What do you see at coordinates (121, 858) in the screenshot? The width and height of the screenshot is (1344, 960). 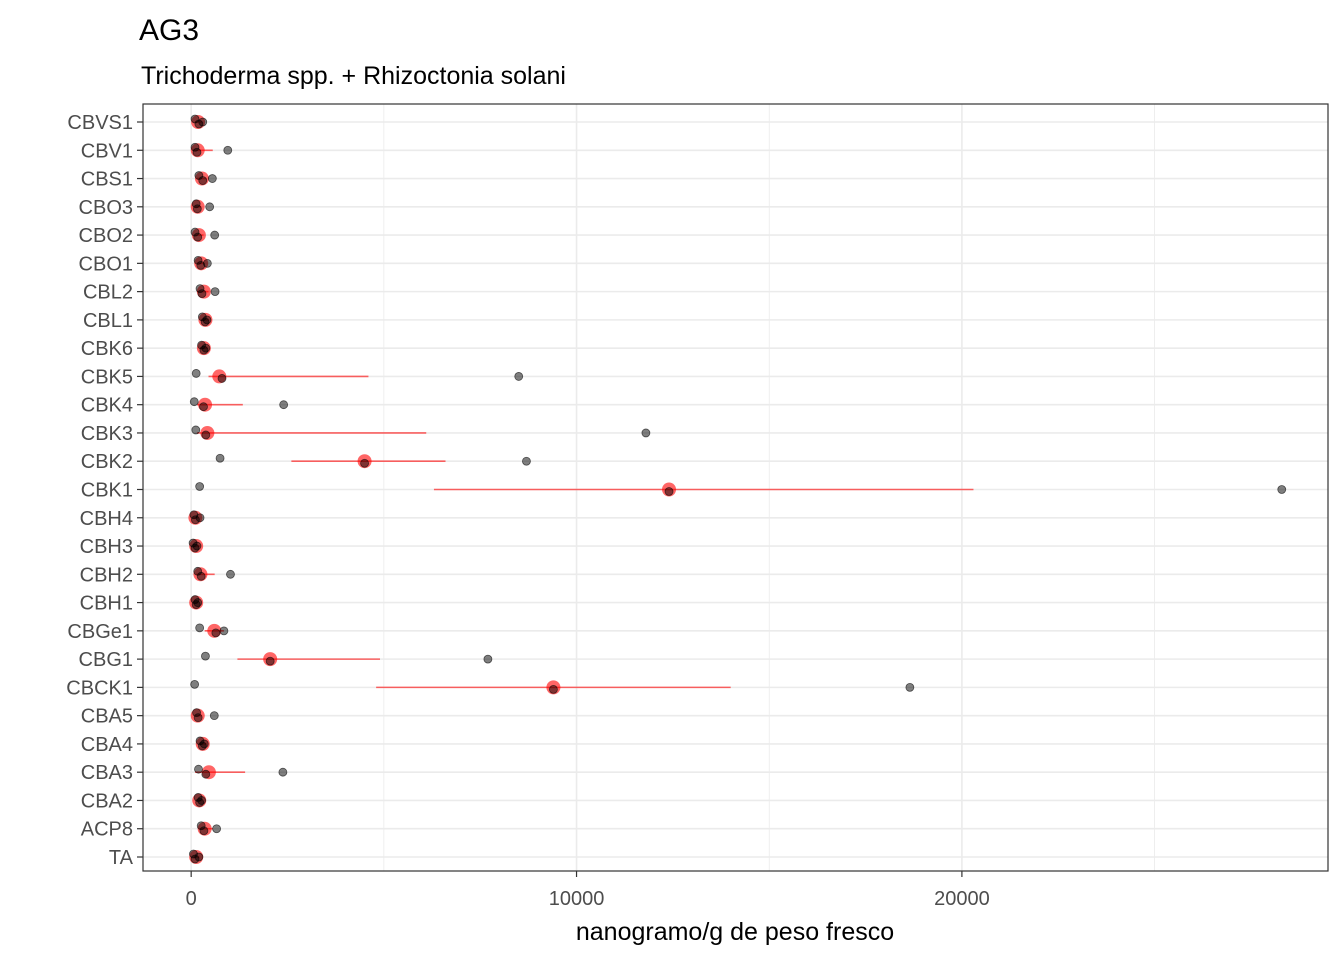 I see `y-tick-label: TA` at bounding box center [121, 858].